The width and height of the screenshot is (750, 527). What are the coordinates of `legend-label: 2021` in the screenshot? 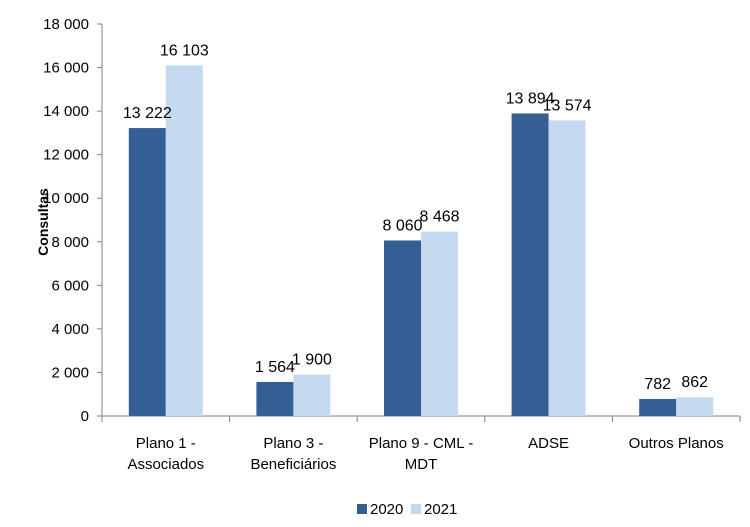 It's located at (440, 509).